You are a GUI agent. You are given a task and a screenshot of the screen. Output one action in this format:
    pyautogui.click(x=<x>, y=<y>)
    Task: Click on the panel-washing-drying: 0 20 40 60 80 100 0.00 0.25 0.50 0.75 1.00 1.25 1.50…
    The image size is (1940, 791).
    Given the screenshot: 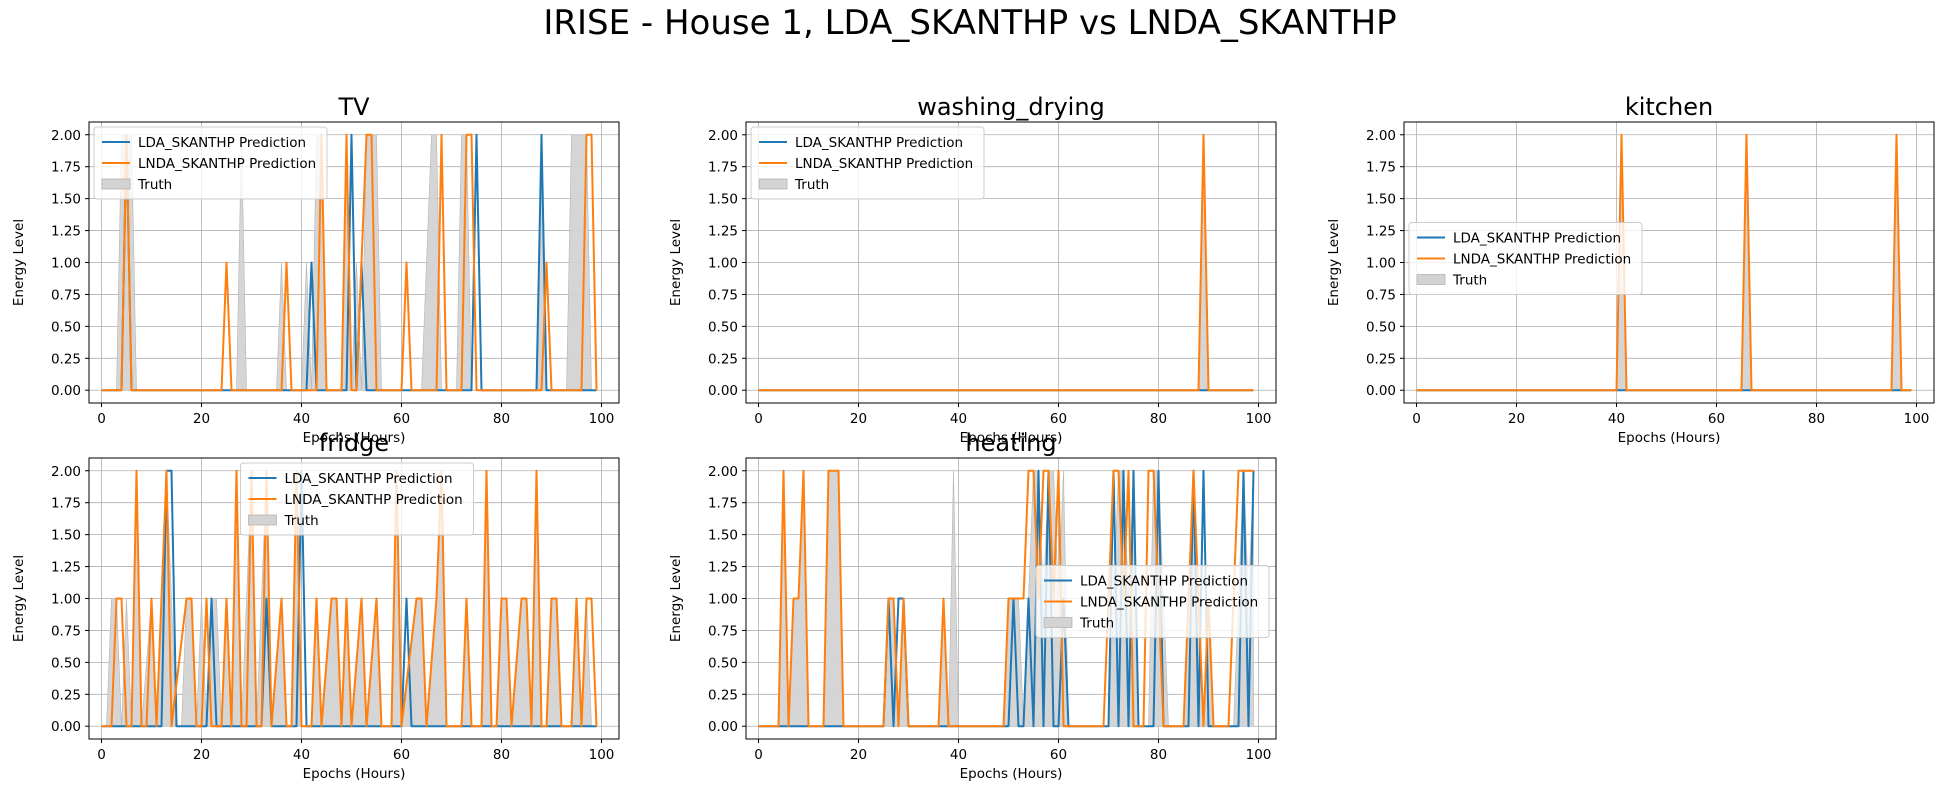 What is the action you would take?
    pyautogui.click(x=972, y=269)
    